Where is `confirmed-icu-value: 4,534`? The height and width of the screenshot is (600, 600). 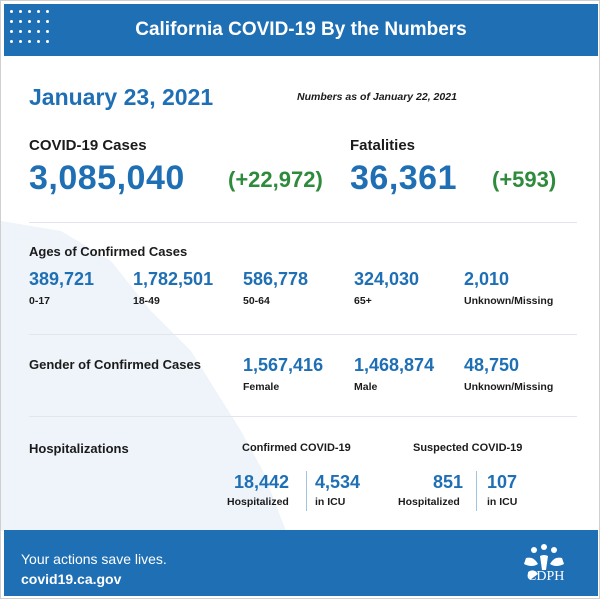
confirmed-icu-value: 4,534 is located at coordinates (338, 482).